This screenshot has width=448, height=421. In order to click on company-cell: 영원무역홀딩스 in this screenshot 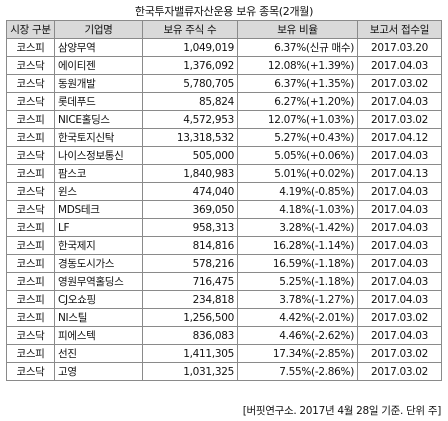, I will do `click(98, 281)`.